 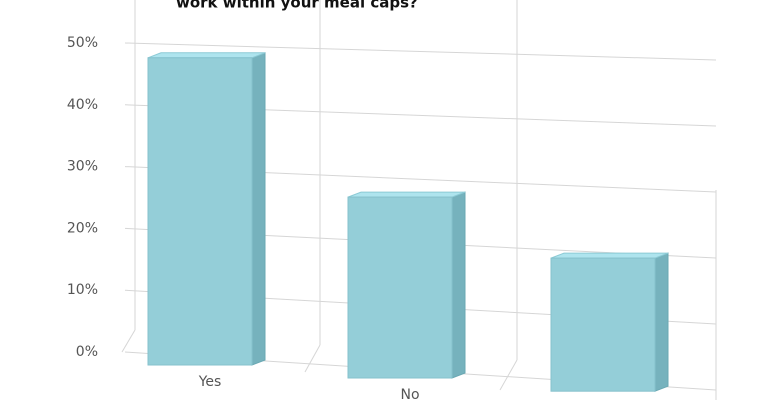 I want to click on x-tick-label: No, so click(x=409, y=393).